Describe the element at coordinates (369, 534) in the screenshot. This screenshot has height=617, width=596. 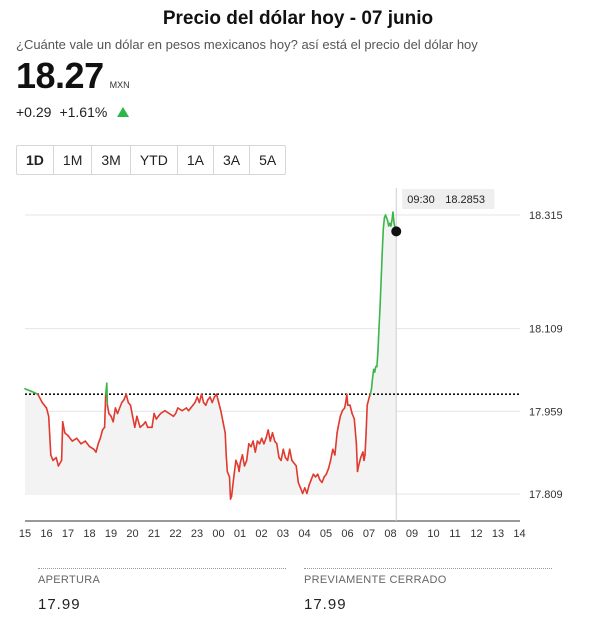
I see `x-tick-label: 07` at that location.